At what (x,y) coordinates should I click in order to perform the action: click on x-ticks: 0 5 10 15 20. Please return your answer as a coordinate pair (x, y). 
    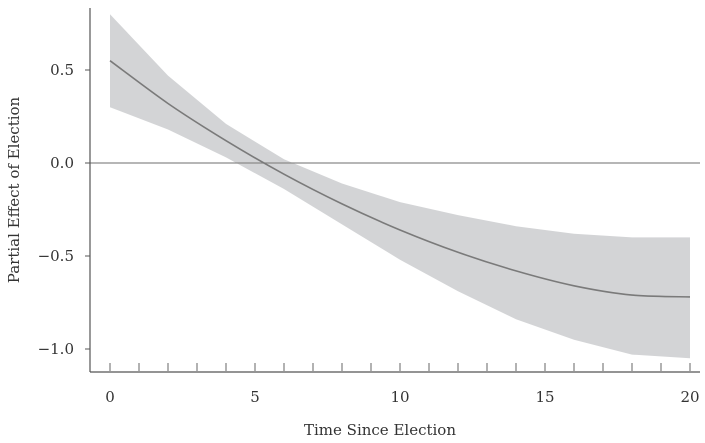
    Looking at the image, I should click on (402, 397).